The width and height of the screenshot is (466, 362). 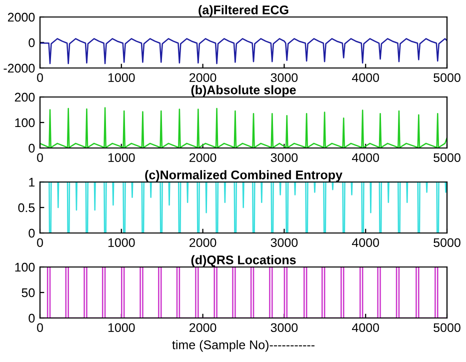 I want to click on line-series, so click(x=243, y=51).